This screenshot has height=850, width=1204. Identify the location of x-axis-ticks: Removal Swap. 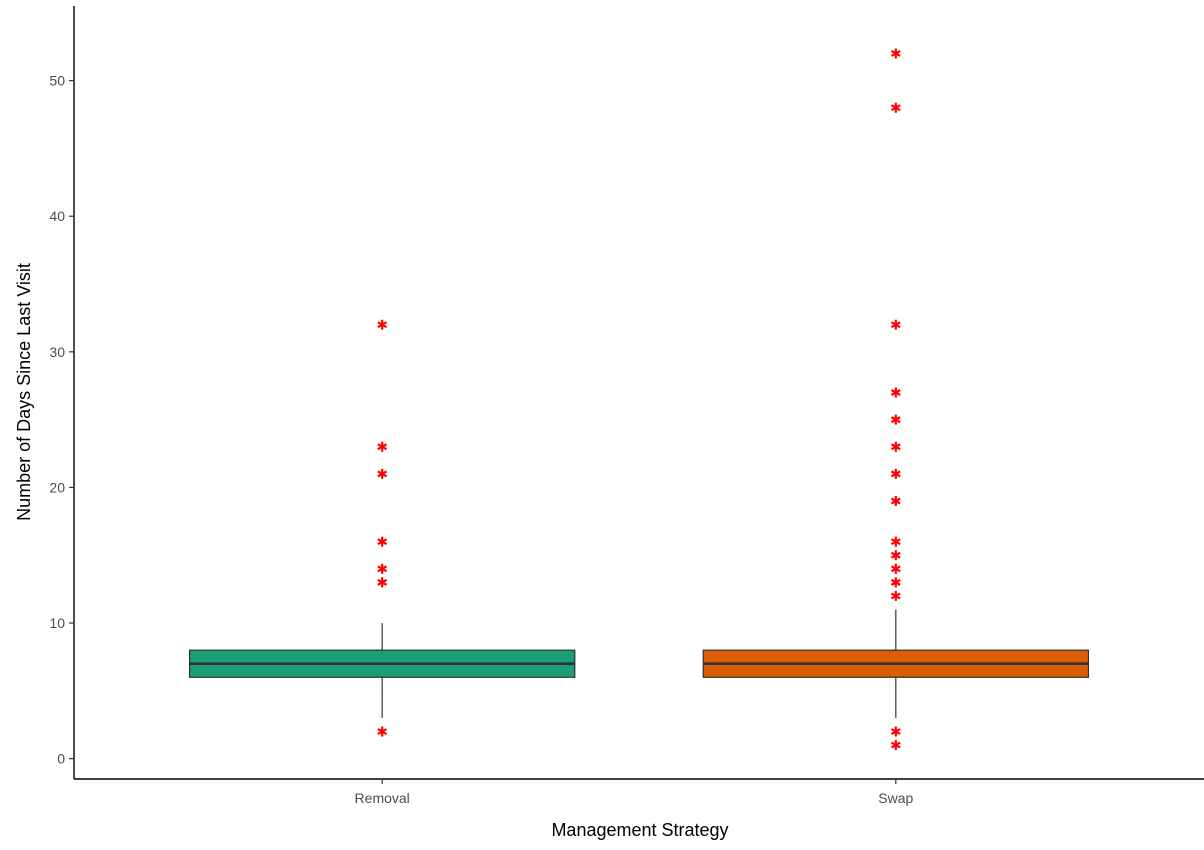
(634, 792).